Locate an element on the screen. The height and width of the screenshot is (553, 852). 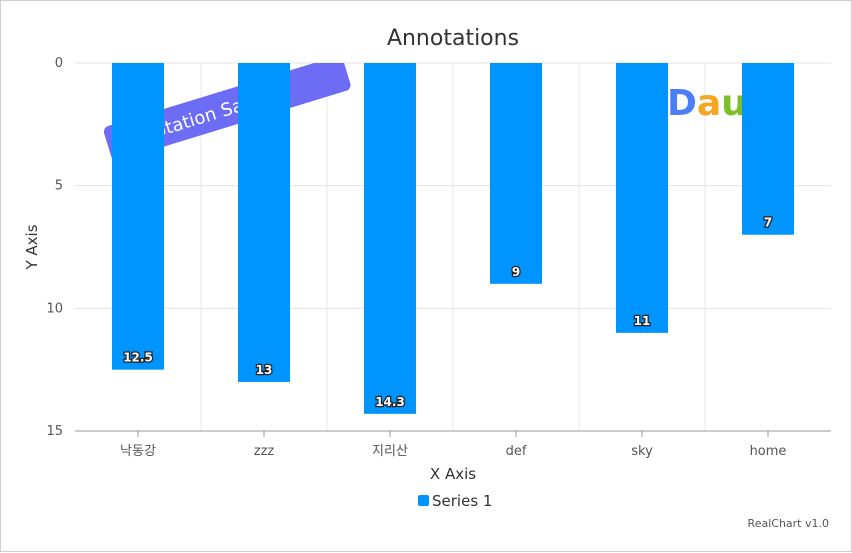
data-label: 12.5 is located at coordinates (138, 358).